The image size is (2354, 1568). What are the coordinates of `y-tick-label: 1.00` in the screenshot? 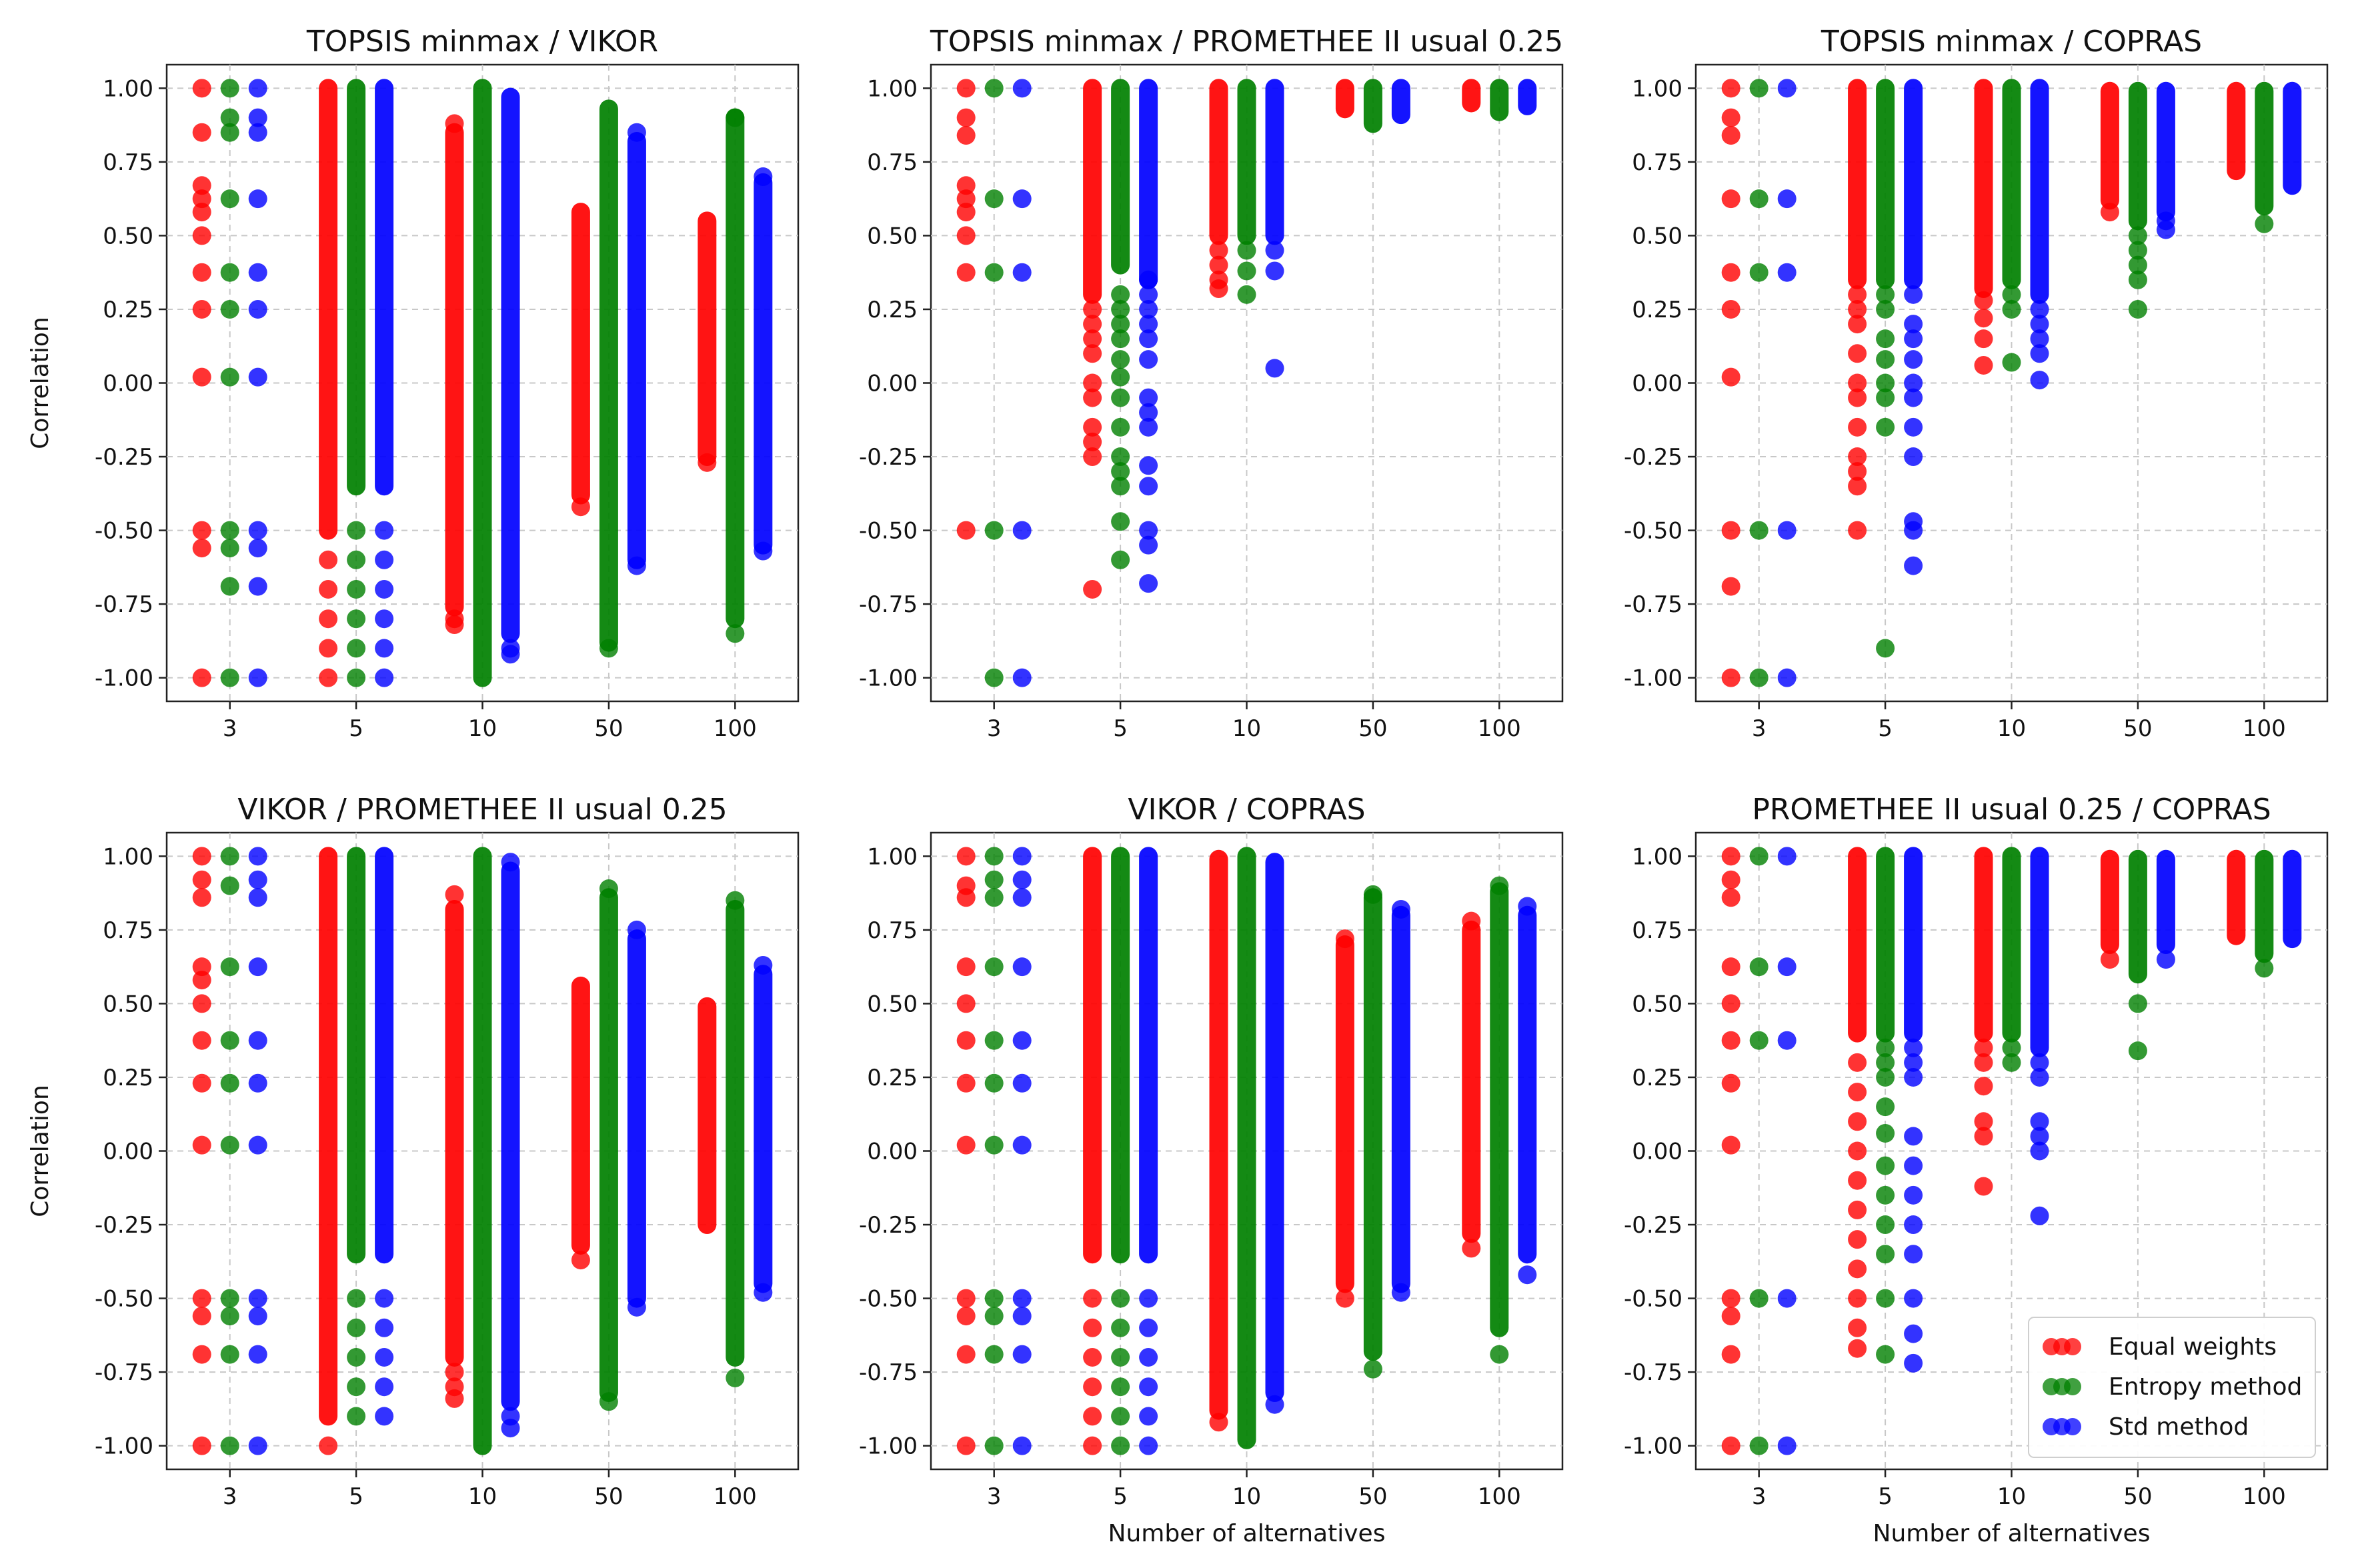 It's located at (128, 856).